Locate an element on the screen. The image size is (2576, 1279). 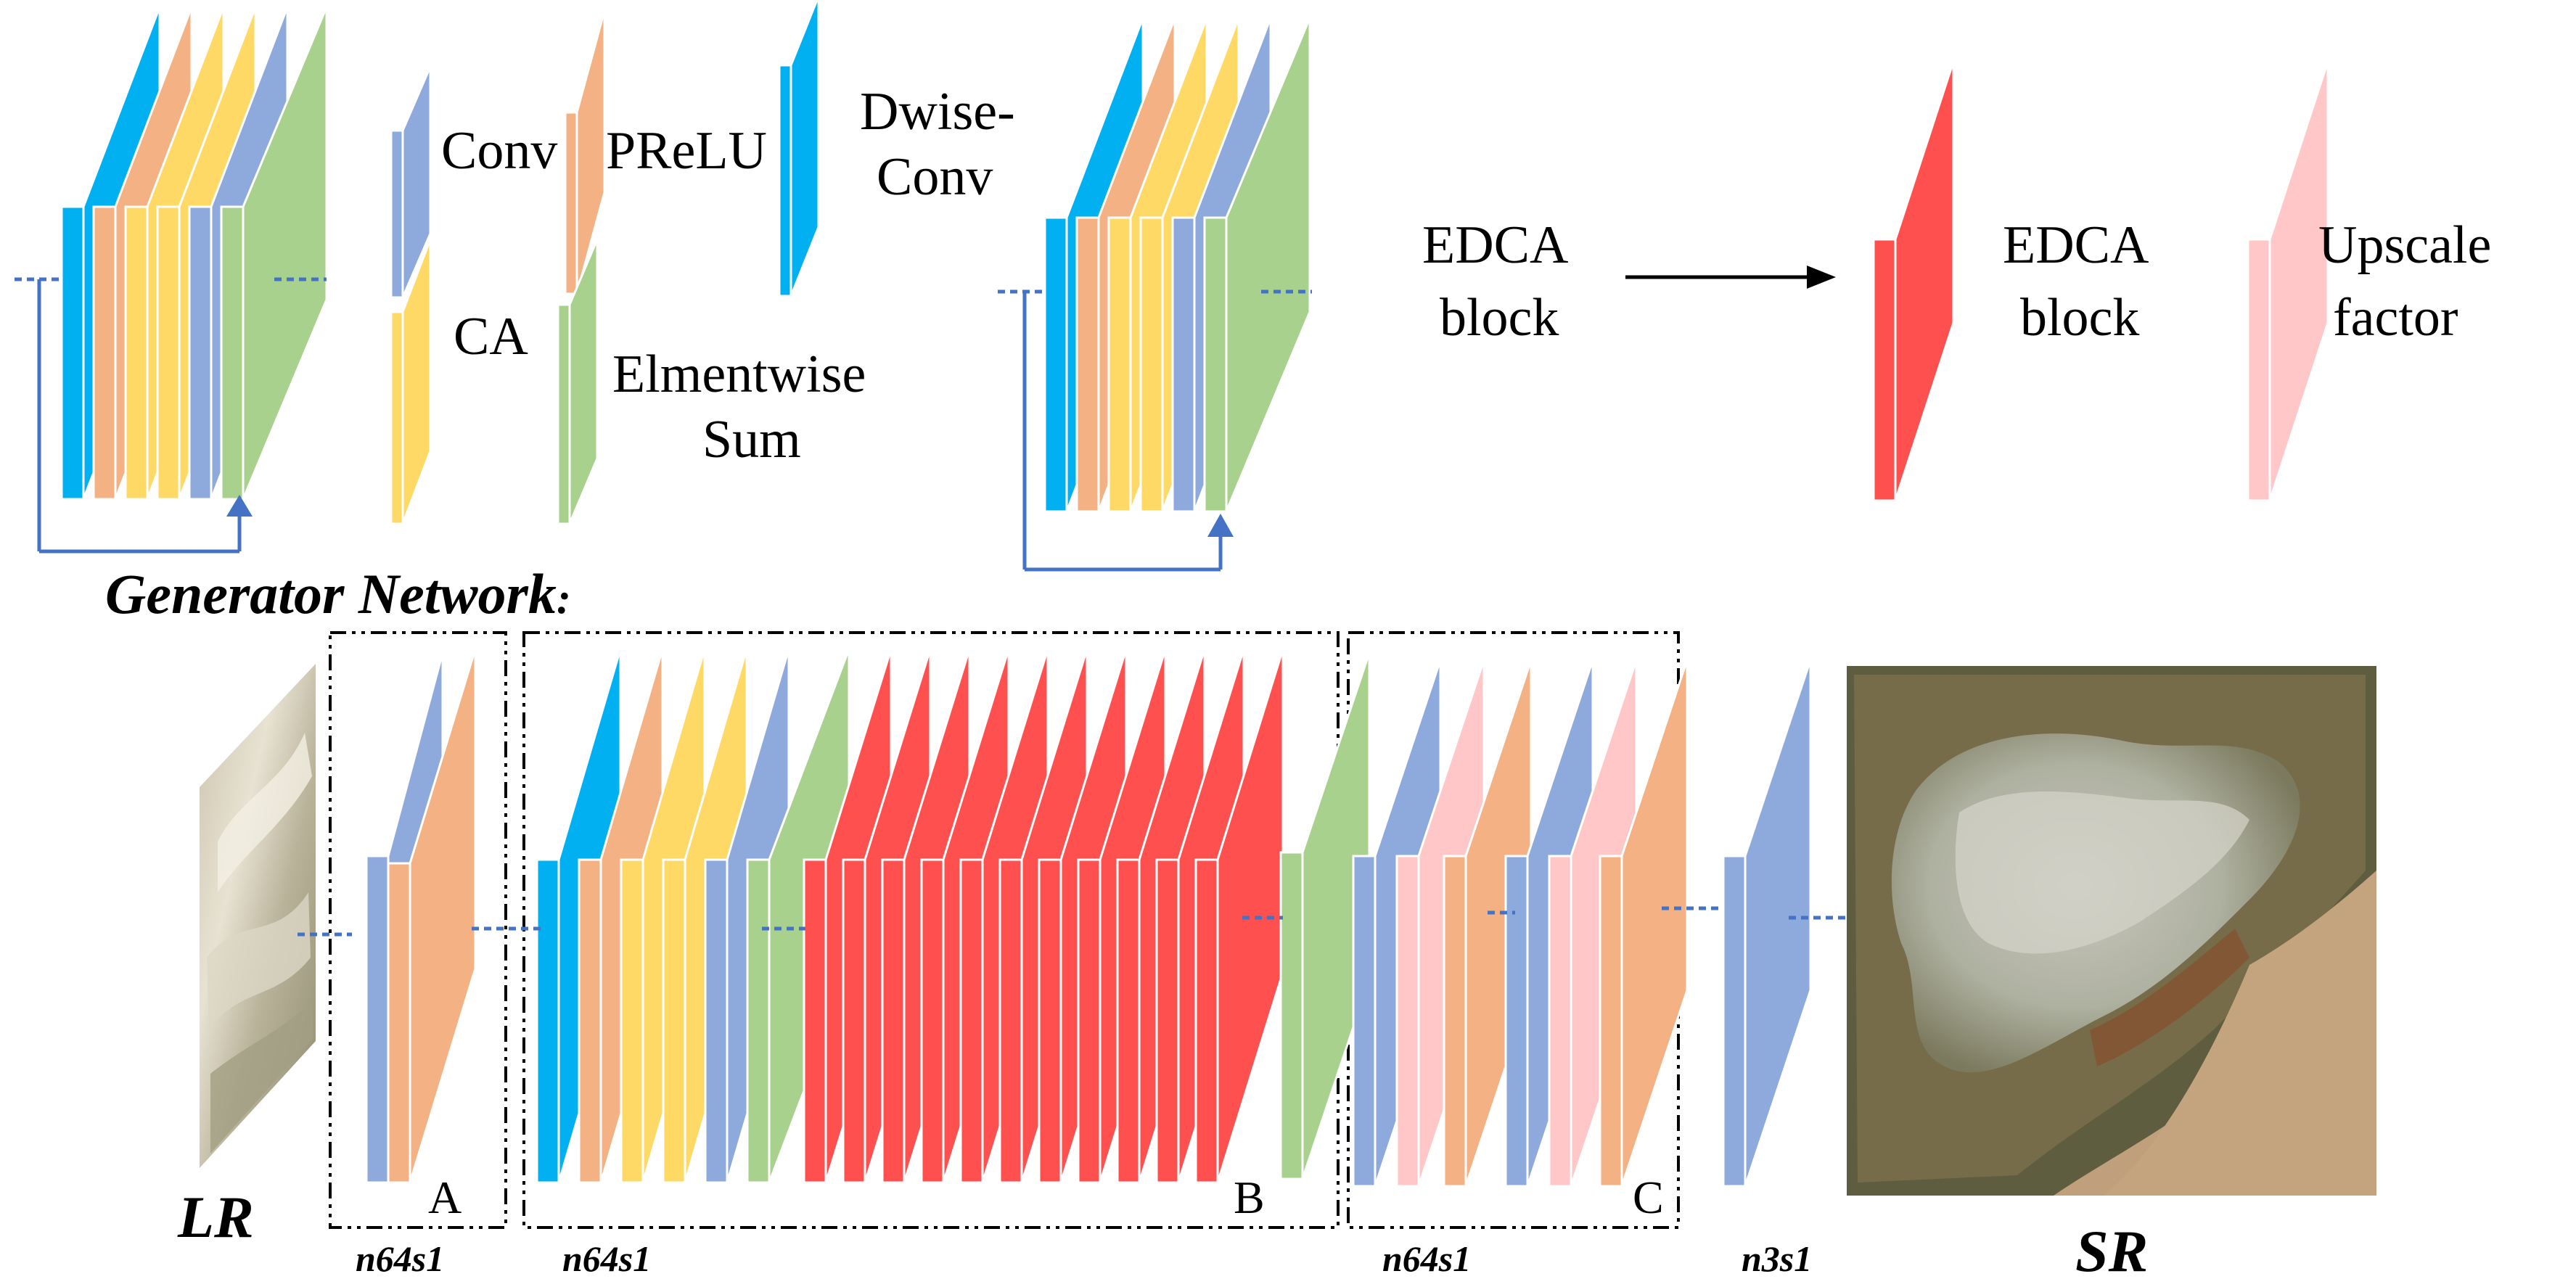
equivalence-arrow is located at coordinates (1730, 278).